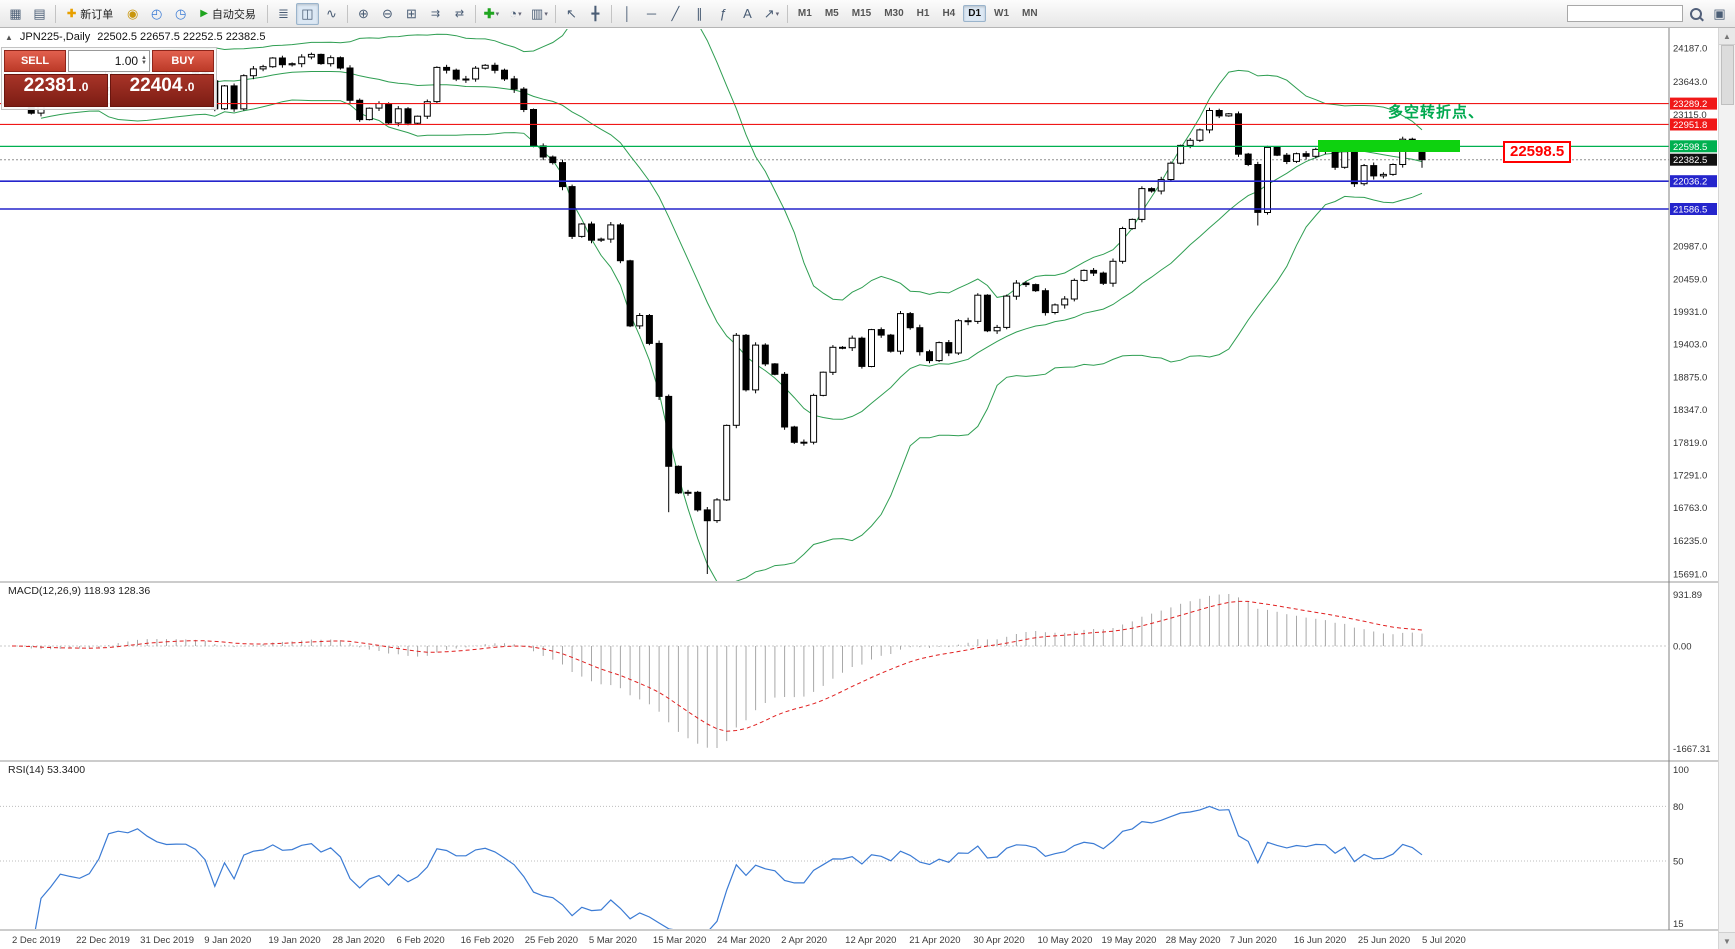 This screenshot has height=949, width=1735. What do you see at coordinates (717, 666) in the screenshot?
I see `macd-signal-line` at bounding box center [717, 666].